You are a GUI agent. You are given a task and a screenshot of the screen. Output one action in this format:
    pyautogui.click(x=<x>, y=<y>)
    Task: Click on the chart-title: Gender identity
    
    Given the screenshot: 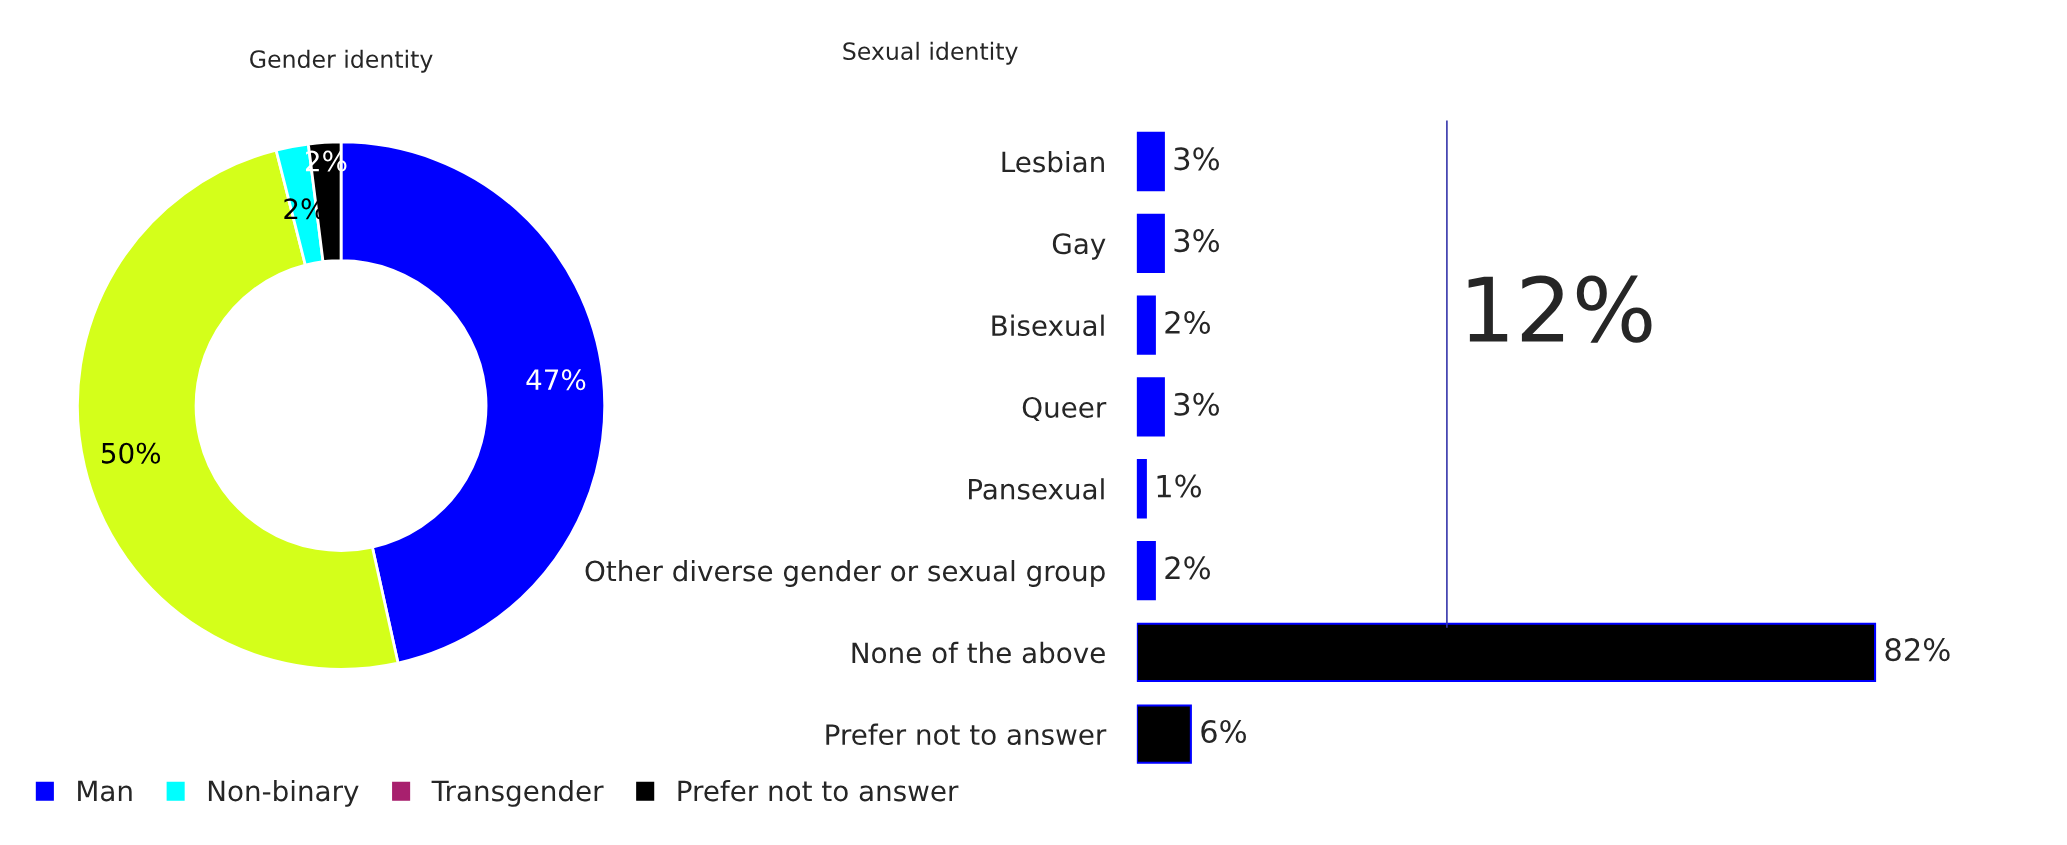 What is the action you would take?
    pyautogui.click(x=341, y=61)
    